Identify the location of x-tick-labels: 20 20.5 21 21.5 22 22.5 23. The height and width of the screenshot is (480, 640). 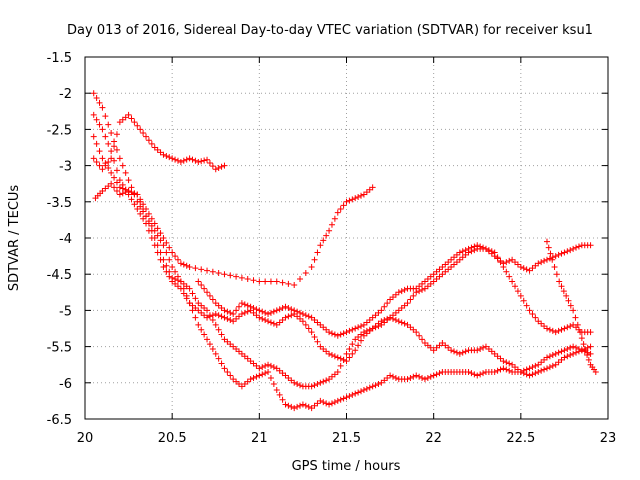
(347, 438).